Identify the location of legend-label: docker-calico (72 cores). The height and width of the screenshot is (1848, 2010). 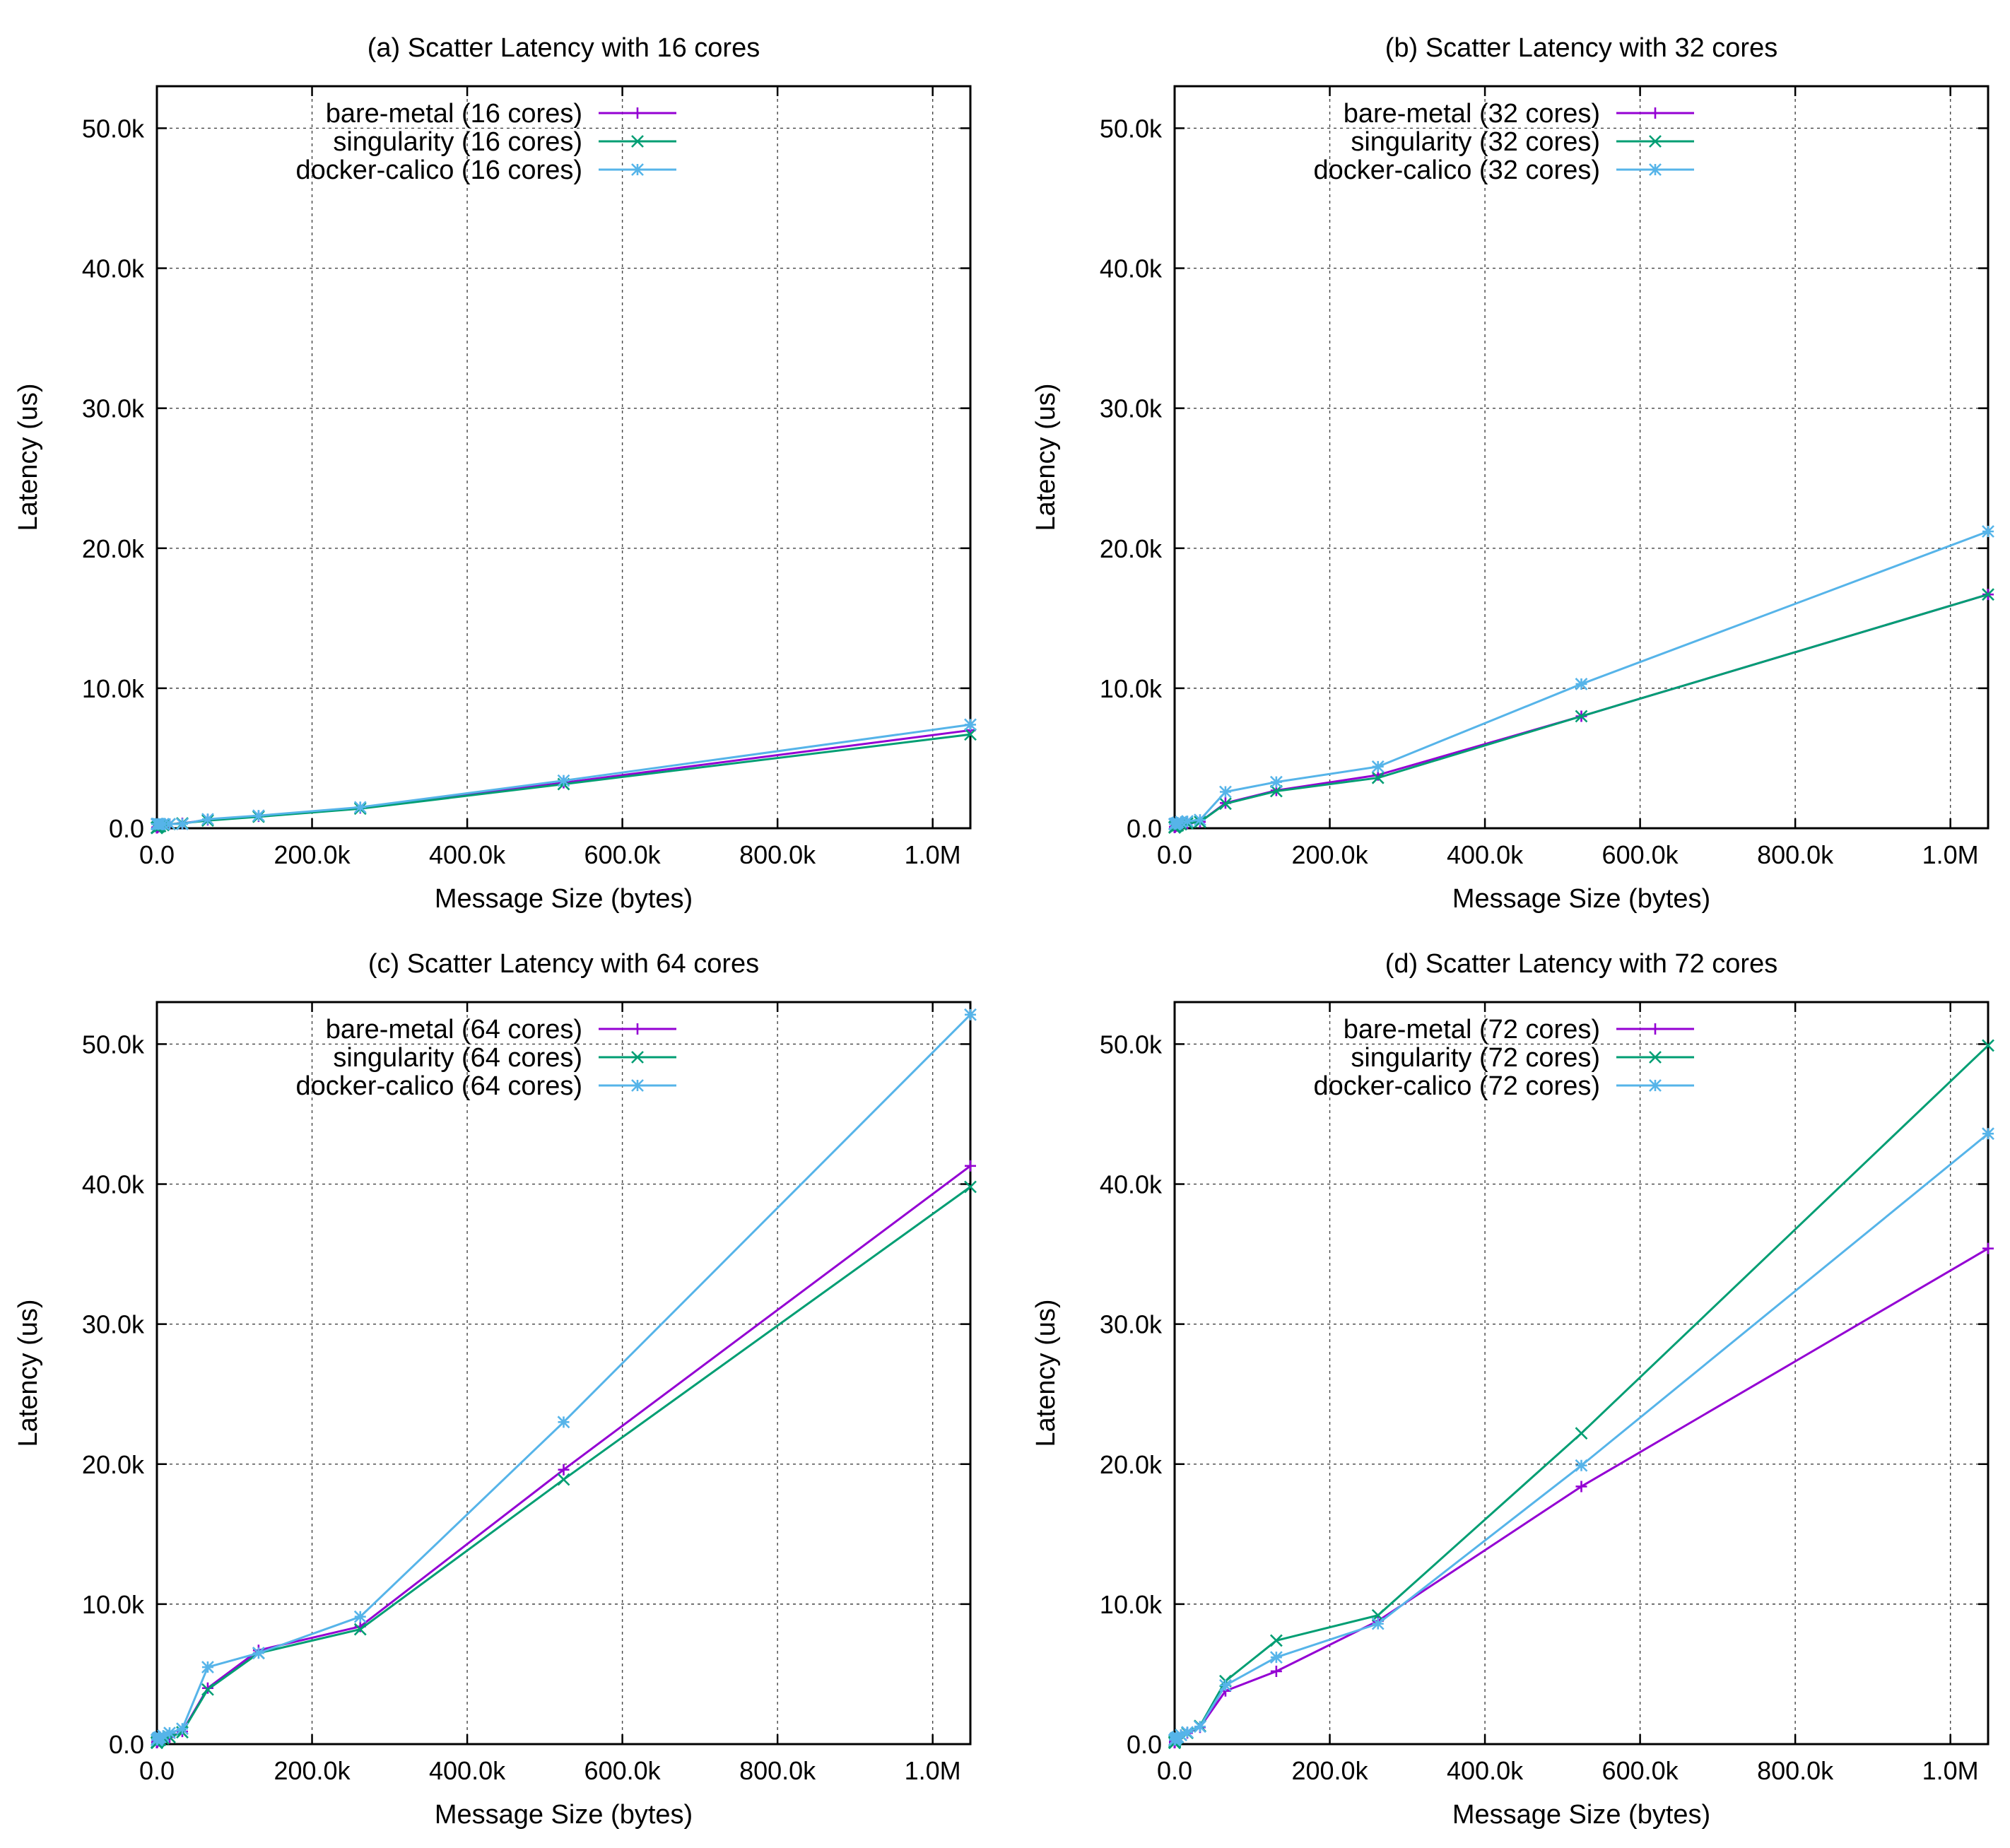
(1457, 1086).